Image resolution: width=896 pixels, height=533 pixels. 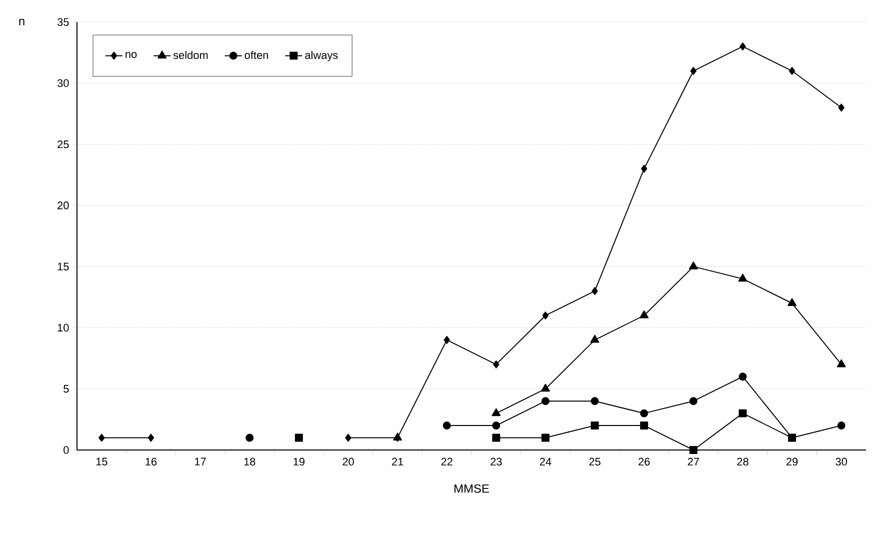 I want to click on y-tick-label: 25, so click(x=63, y=144).